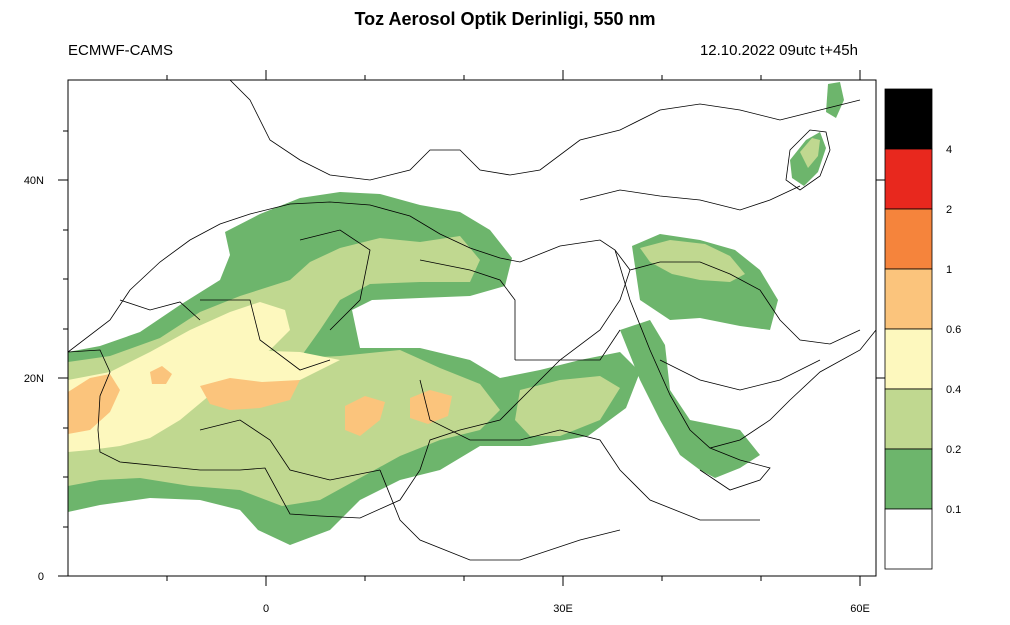 The image size is (1010, 625). What do you see at coordinates (949, 150) in the screenshot?
I see `legend-label-4: 4` at bounding box center [949, 150].